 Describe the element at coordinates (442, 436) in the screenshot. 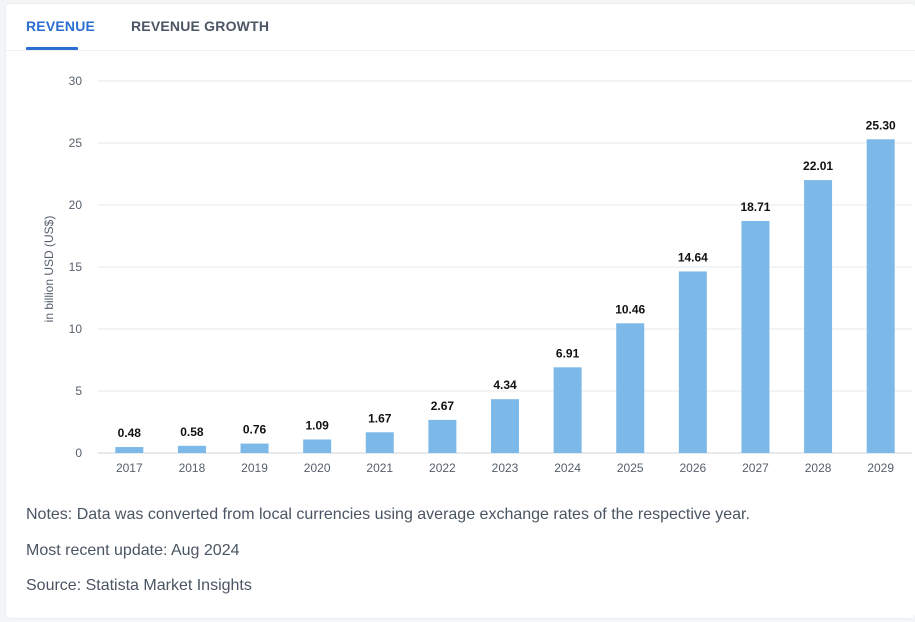

I see `bar-2022` at that location.